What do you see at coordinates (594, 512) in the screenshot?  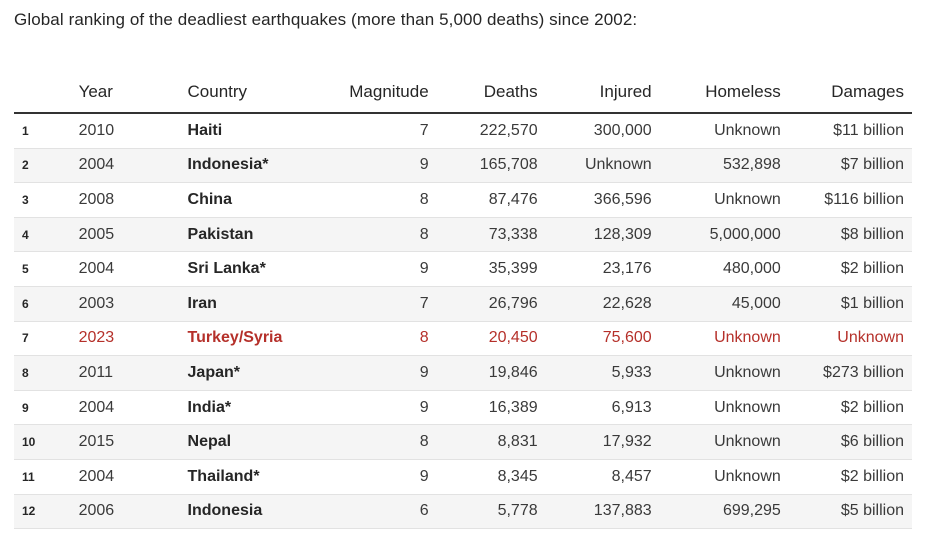 I see `cell-injured: 137,883` at bounding box center [594, 512].